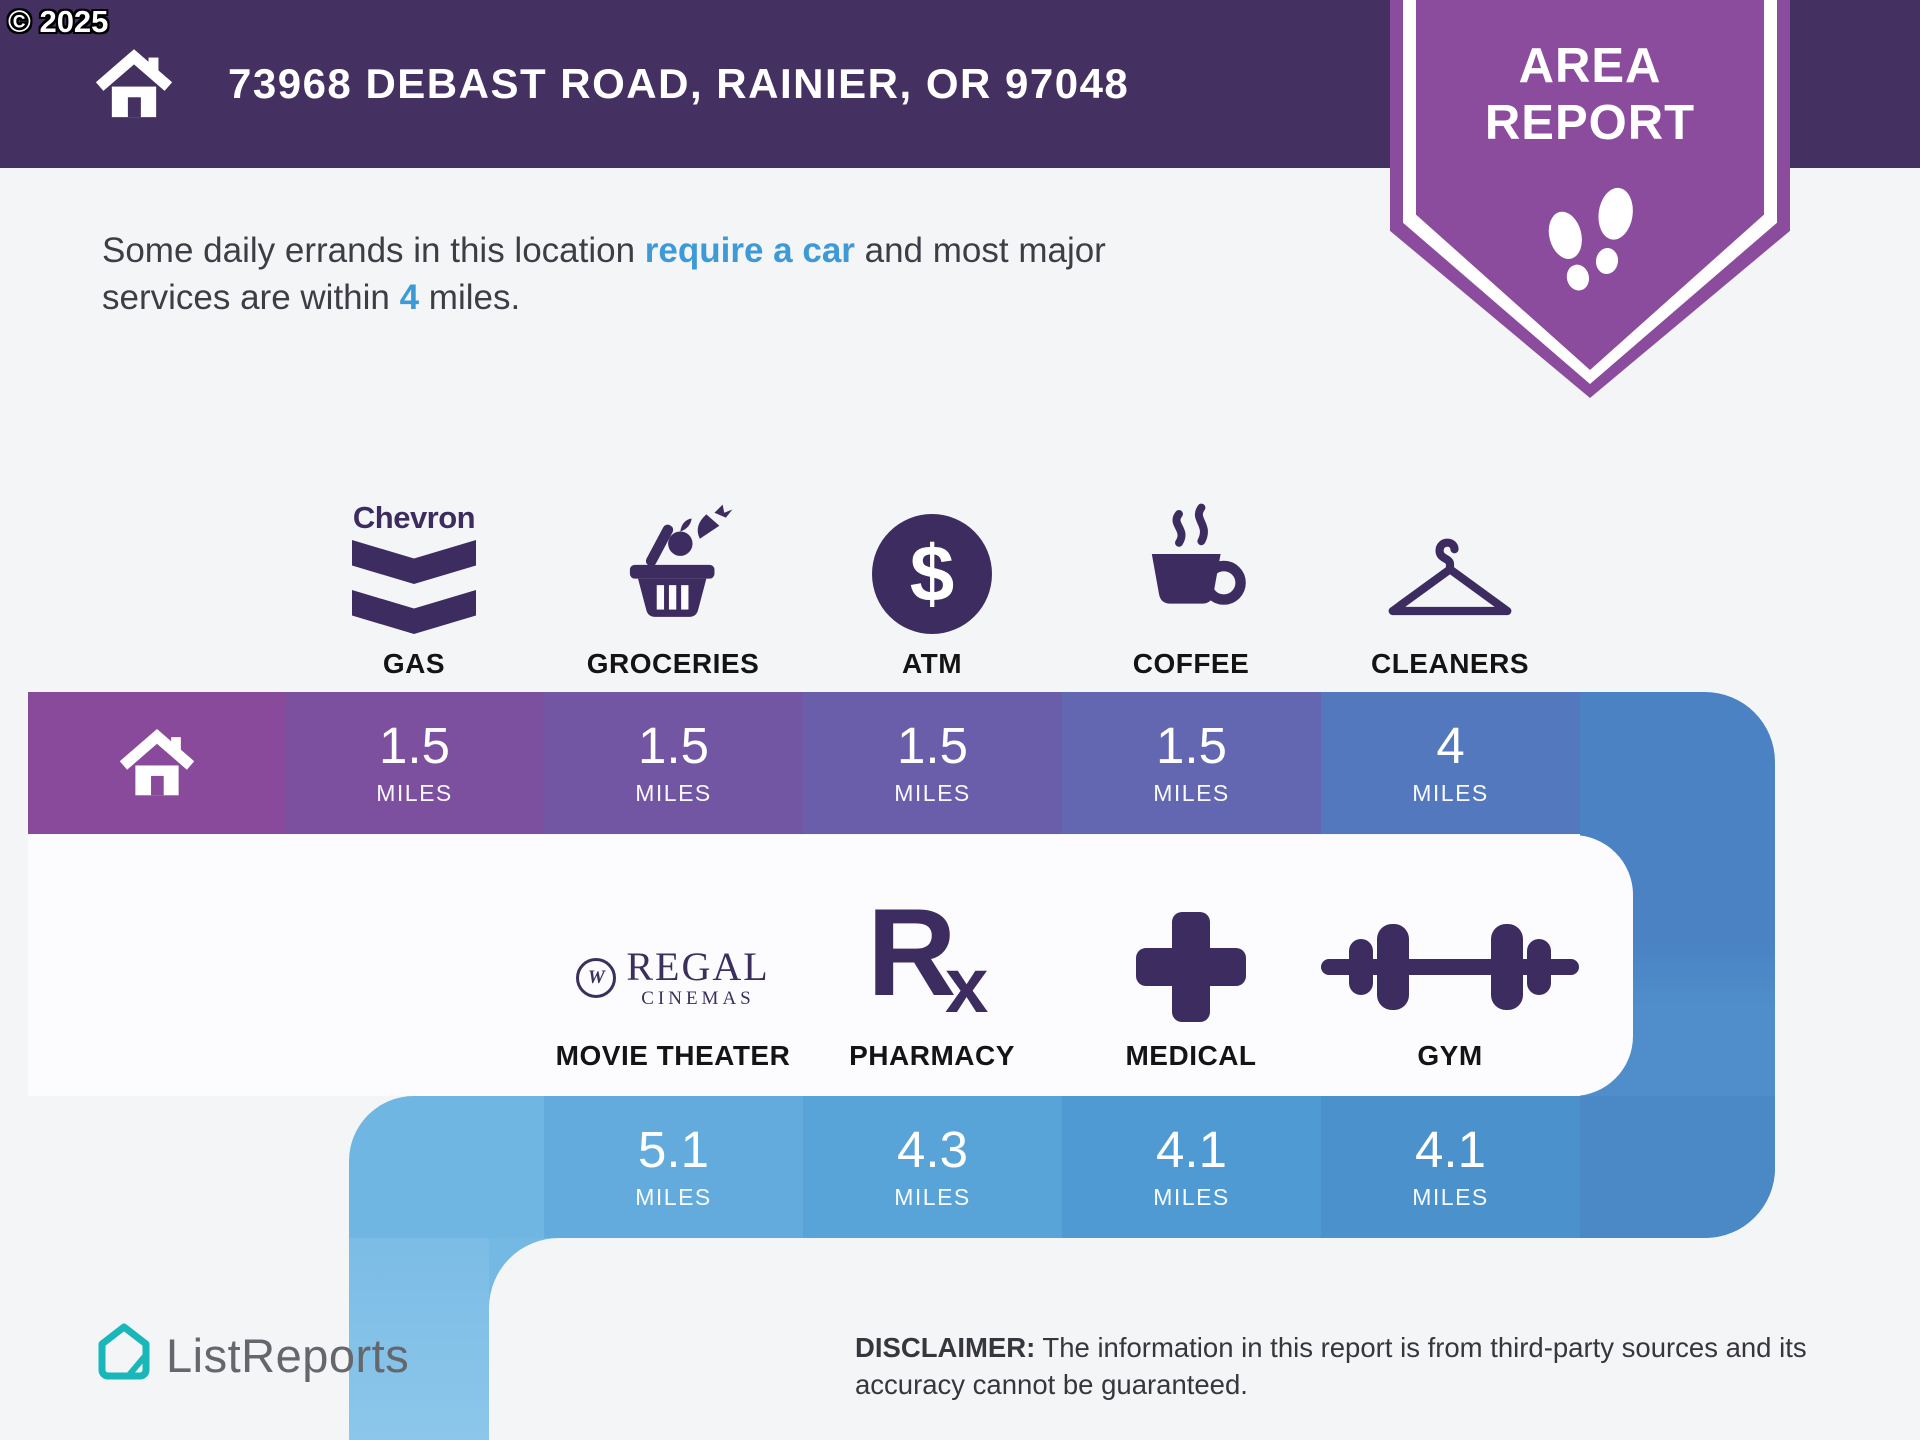 Image resolution: width=1920 pixels, height=1440 pixels. I want to click on amenity-pharmacy: R x PHARMACY, so click(932, 978).